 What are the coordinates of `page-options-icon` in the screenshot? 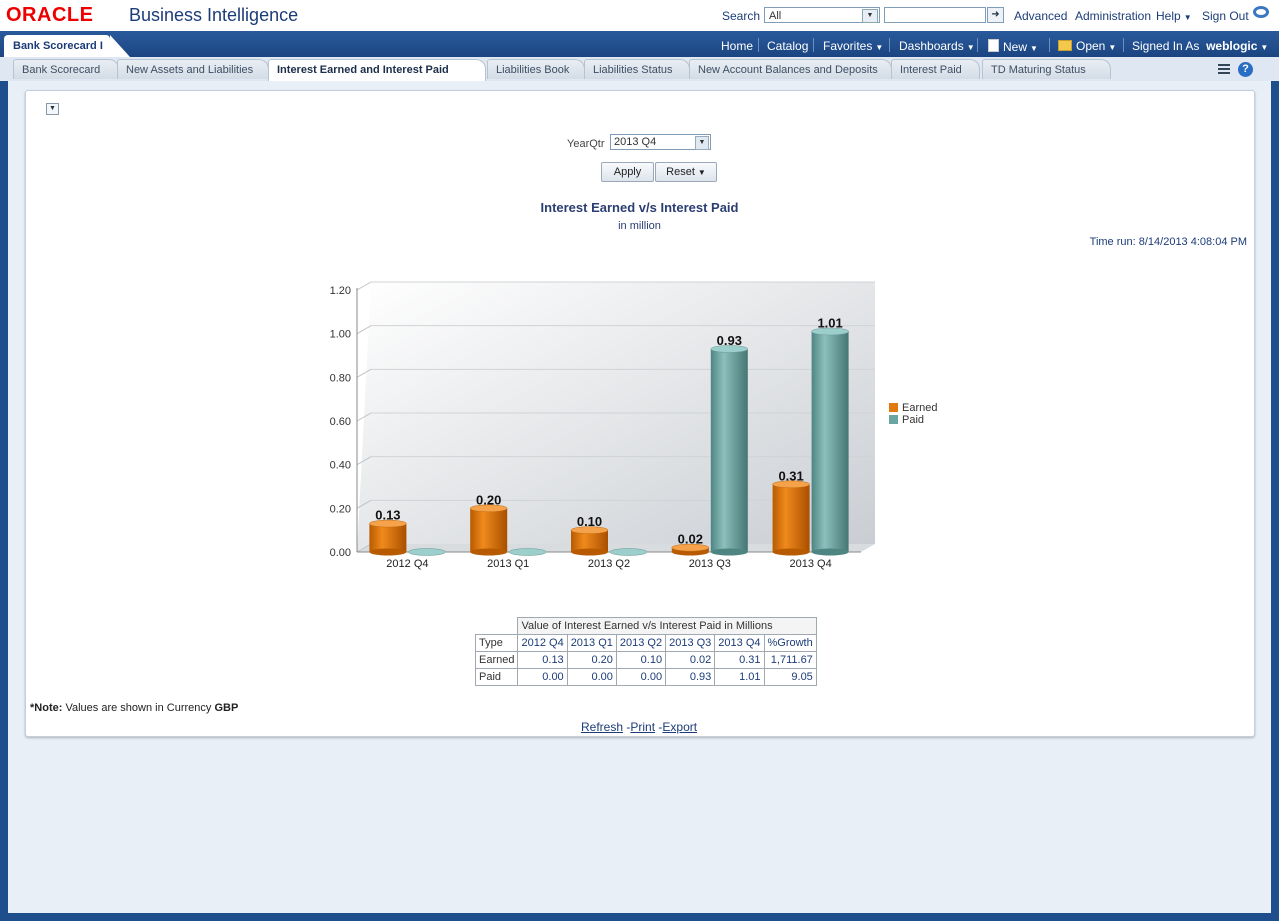 It's located at (1224, 69).